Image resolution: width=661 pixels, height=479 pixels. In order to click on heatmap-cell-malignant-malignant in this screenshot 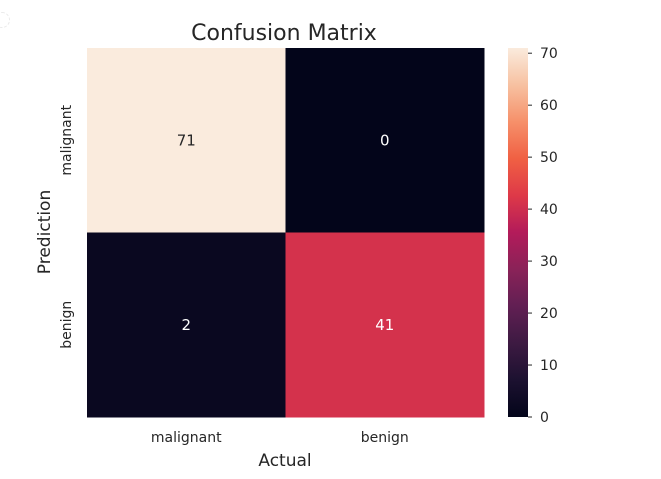, I will do `click(186, 140)`.